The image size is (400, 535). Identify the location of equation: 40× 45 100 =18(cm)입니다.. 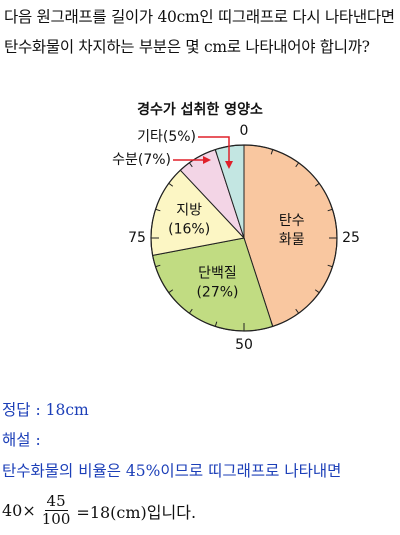
(99, 510).